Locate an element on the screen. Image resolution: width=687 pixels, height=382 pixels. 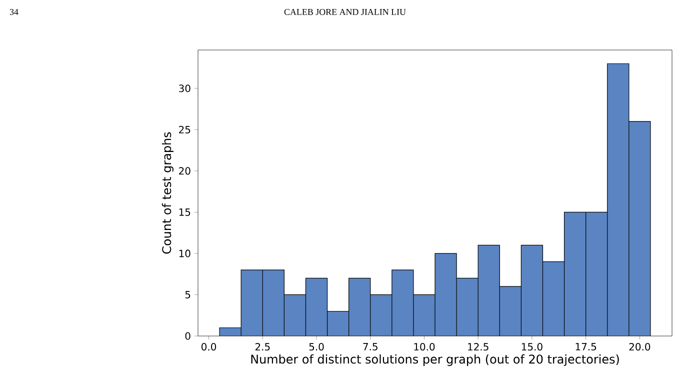
x-tick-label: 2.5 is located at coordinates (262, 347).